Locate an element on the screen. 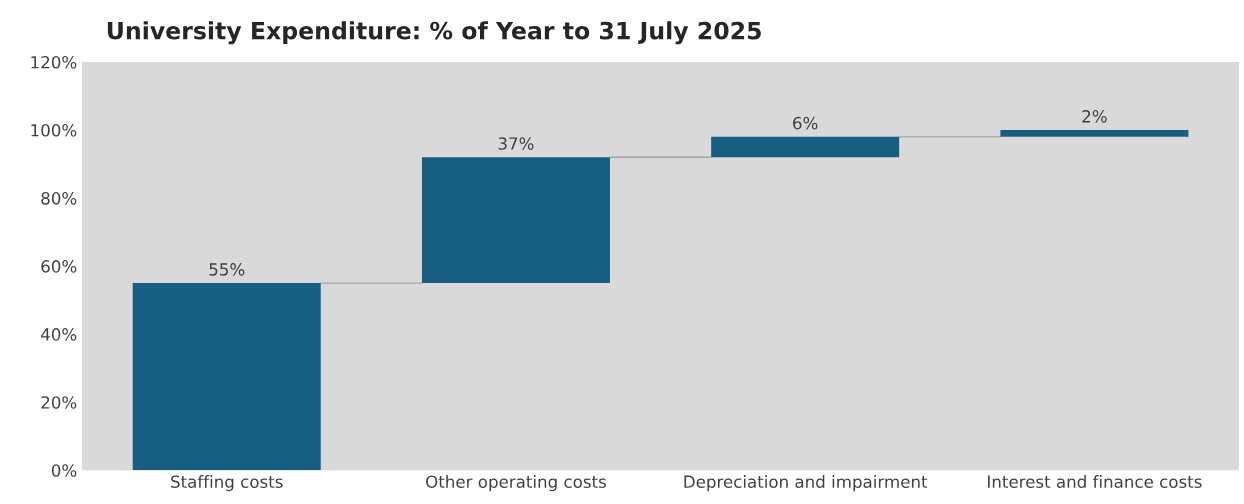 The width and height of the screenshot is (1244, 504). x-tick-label: Depreciation and impairment is located at coordinates (806, 483).